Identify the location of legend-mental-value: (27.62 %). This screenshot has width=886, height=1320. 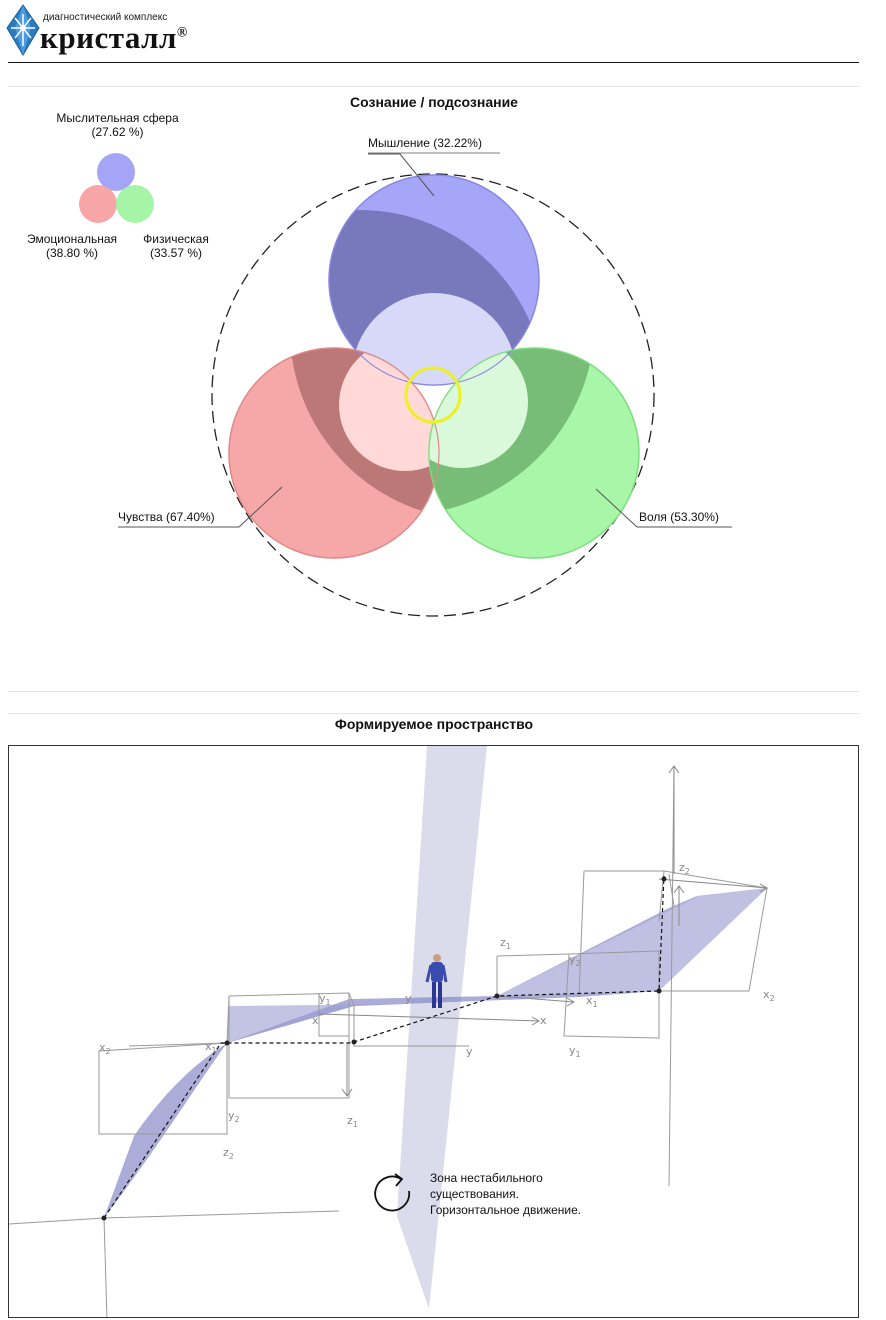
(117, 132).